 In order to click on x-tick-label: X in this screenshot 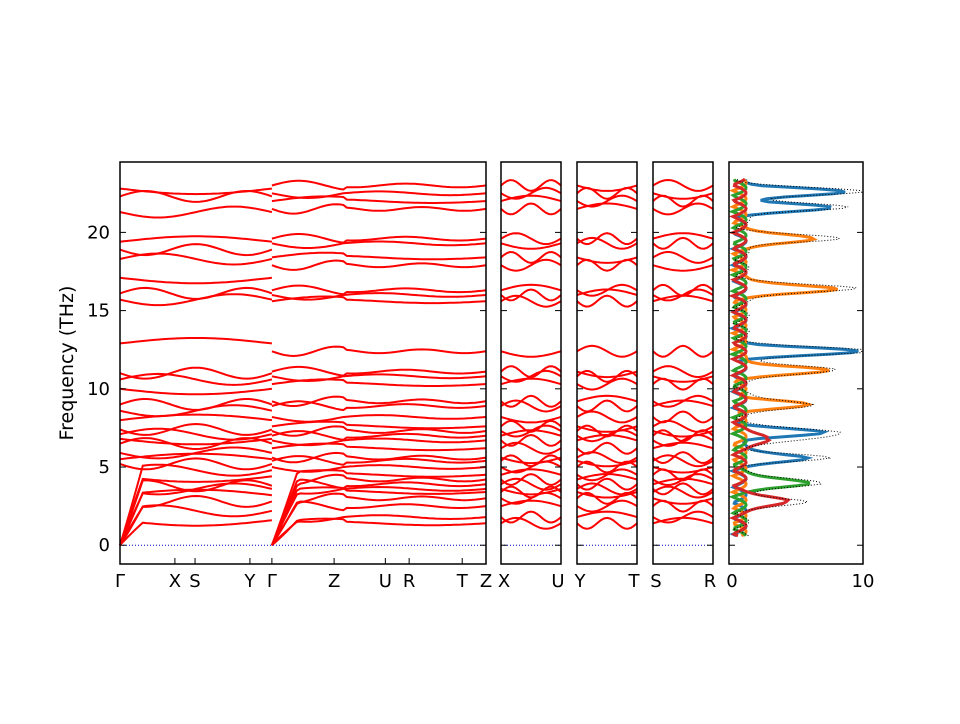, I will do `click(175, 581)`.